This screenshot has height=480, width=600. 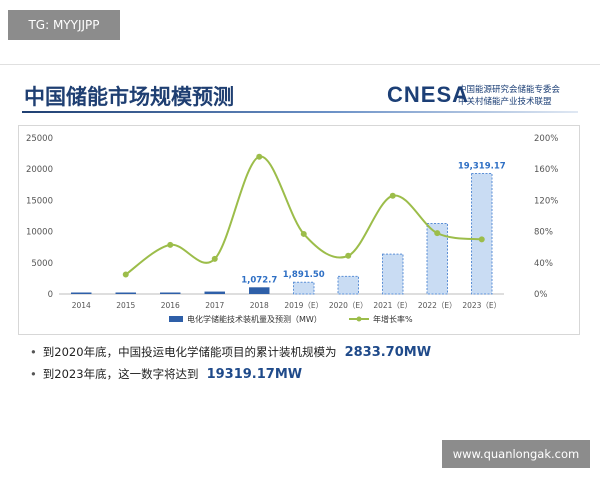 What do you see at coordinates (437, 258) in the screenshot?
I see `bar-2022（E）` at bounding box center [437, 258].